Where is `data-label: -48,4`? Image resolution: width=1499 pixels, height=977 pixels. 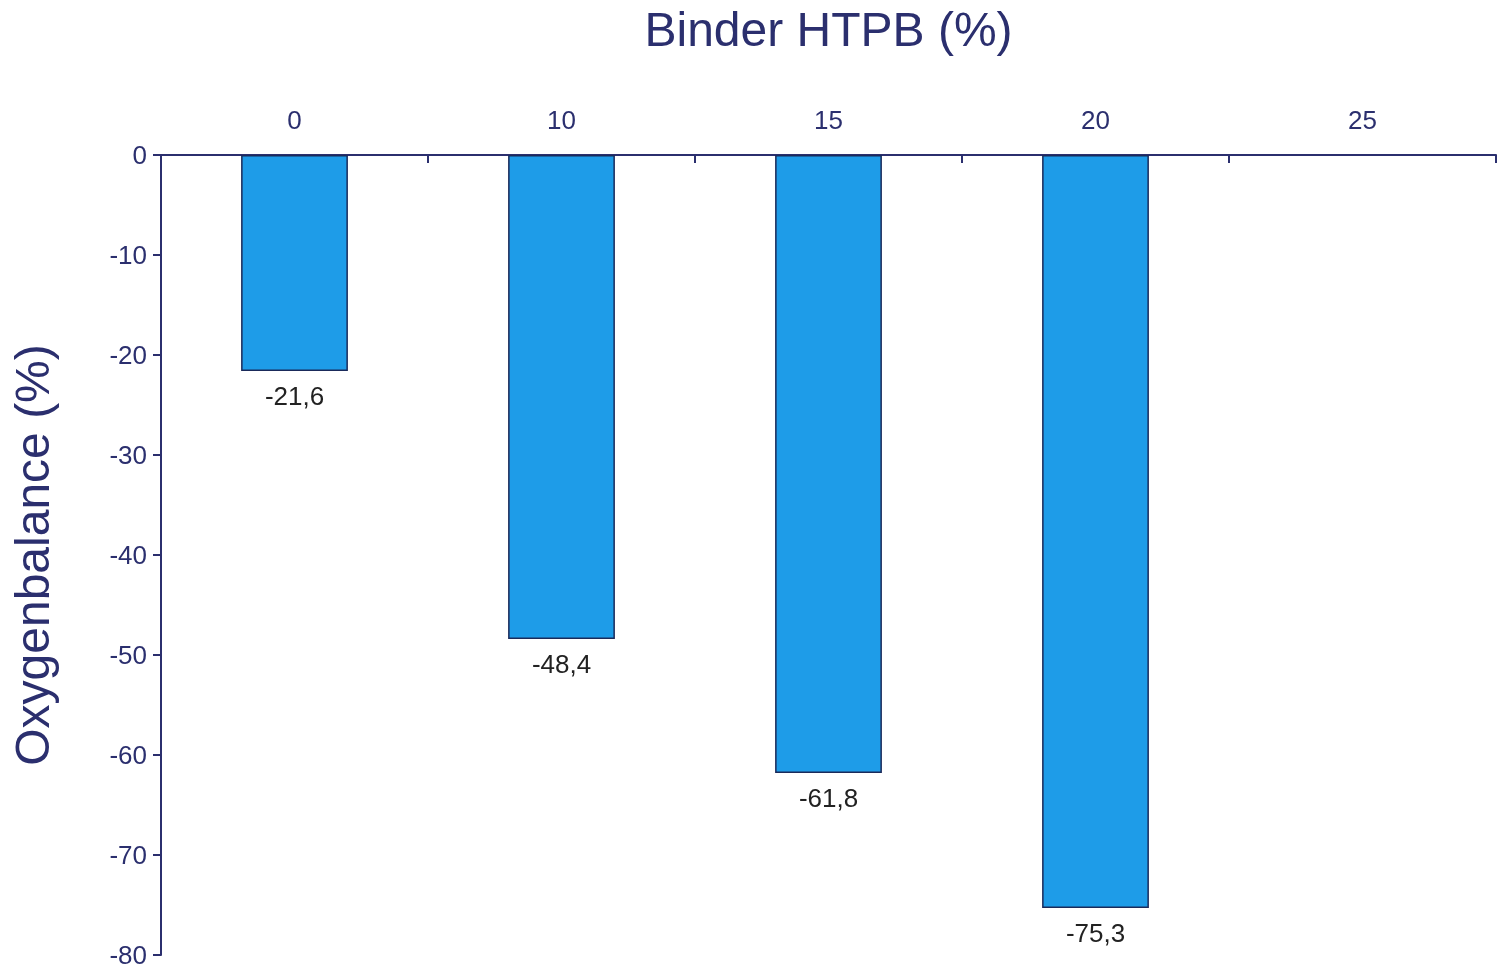
data-label: -48,4 is located at coordinates (561, 664).